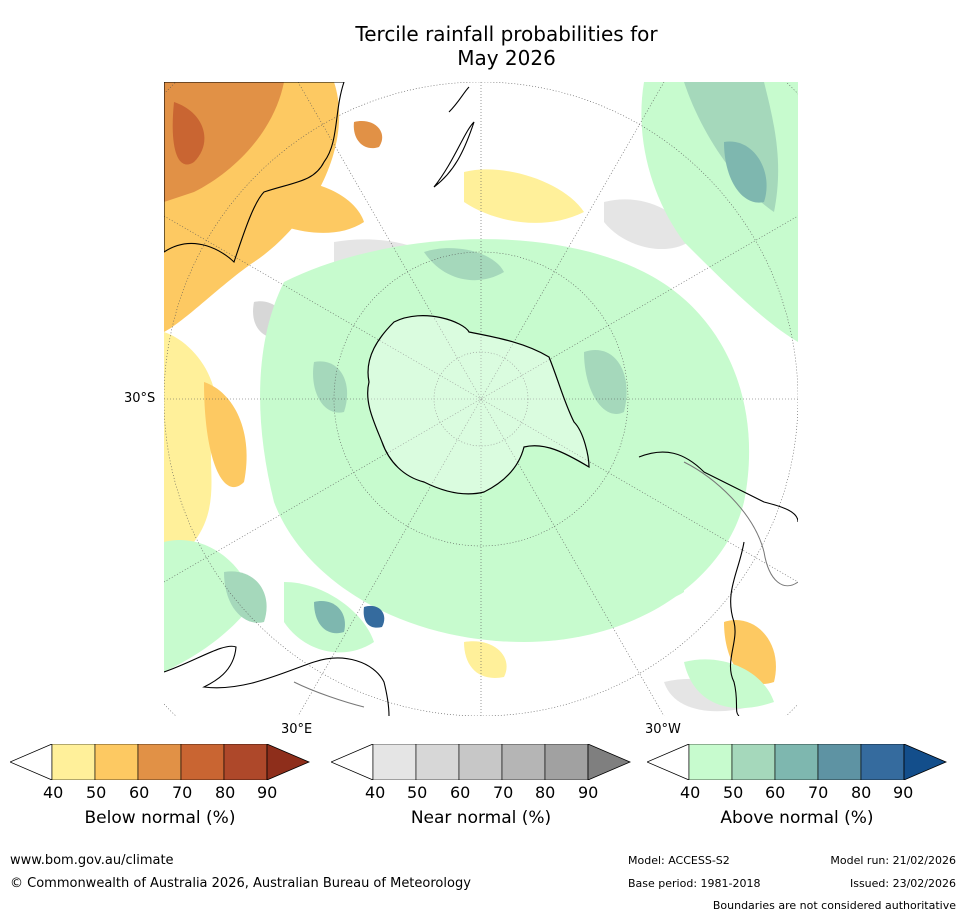 This screenshot has height=919, width=965. I want to click on new-zealand-outline, so click(454, 137).